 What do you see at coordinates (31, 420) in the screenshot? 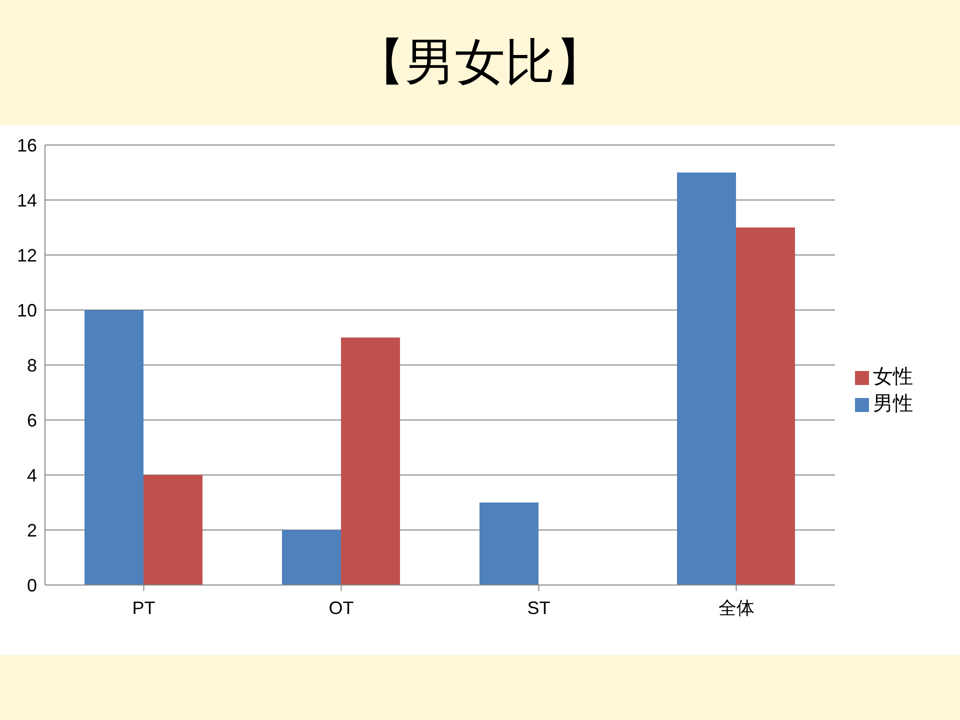
I see `y-tick-label: 6` at bounding box center [31, 420].